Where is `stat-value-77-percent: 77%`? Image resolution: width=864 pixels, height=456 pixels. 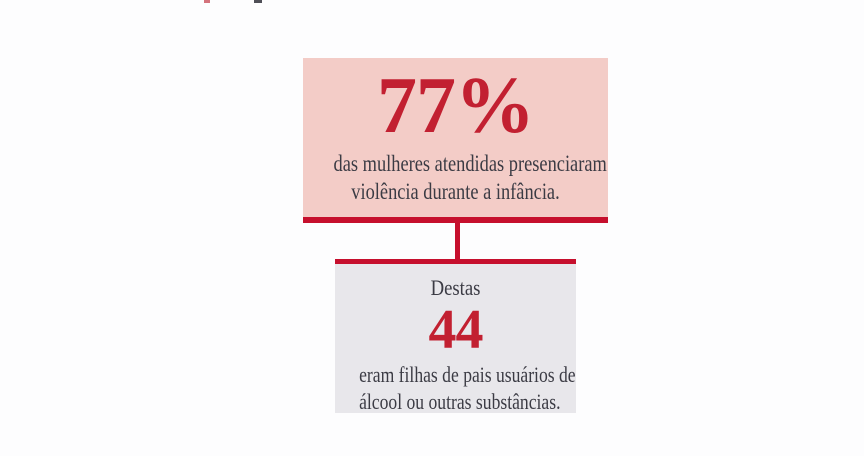 stat-value-77-percent: 77% is located at coordinates (456, 106).